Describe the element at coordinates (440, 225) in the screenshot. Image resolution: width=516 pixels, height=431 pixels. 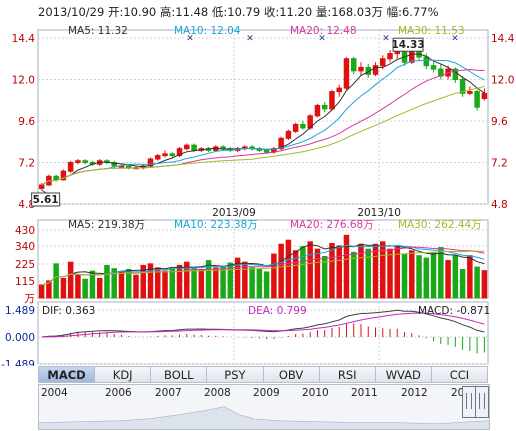
I see `volume-ma-legend: MA30: 262.44万` at that location.